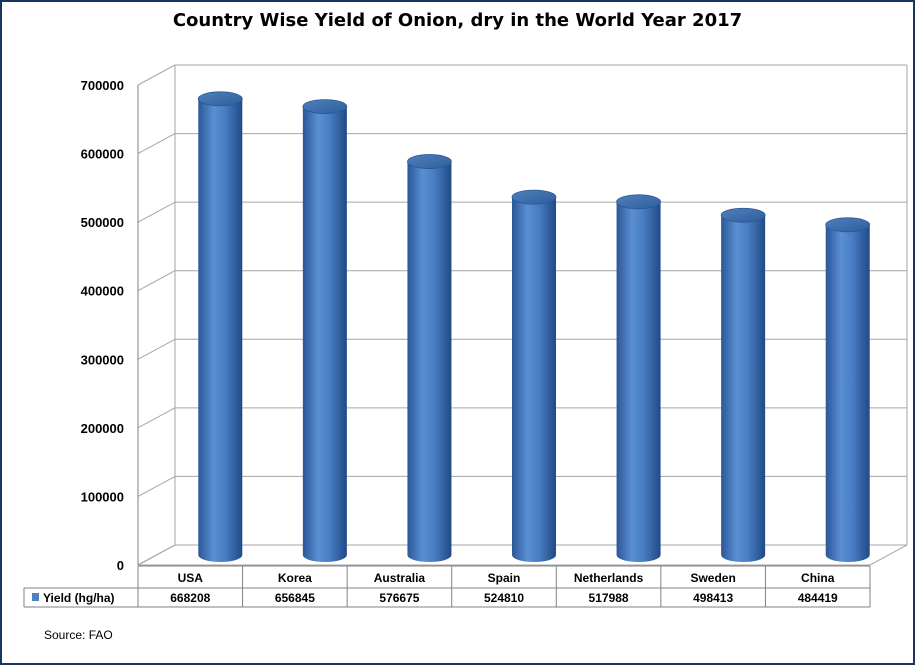 The image size is (915, 665). Describe the element at coordinates (102, 496) in the screenshot. I see `y-tick-label: 100000` at that location.